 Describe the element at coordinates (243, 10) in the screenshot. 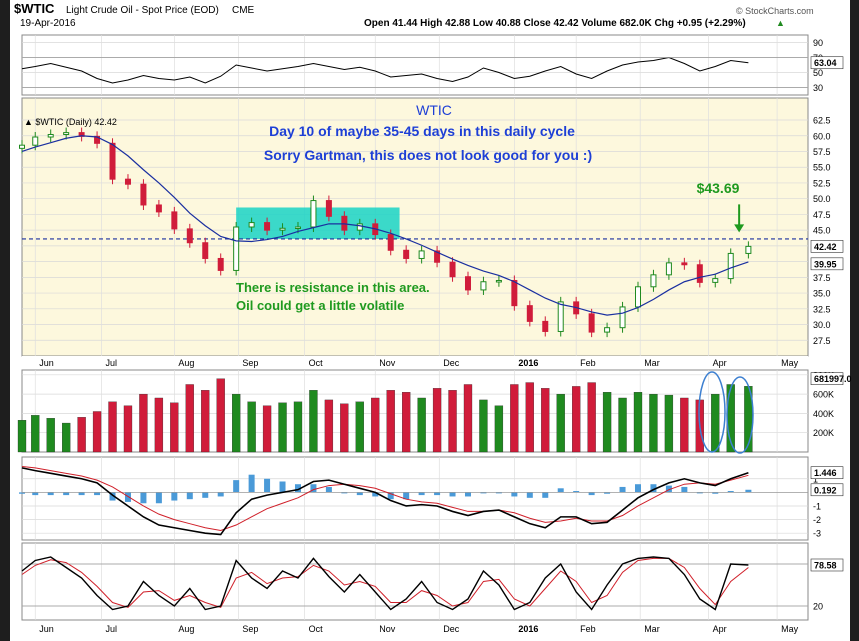

I see `exchange-label: CME` at that location.